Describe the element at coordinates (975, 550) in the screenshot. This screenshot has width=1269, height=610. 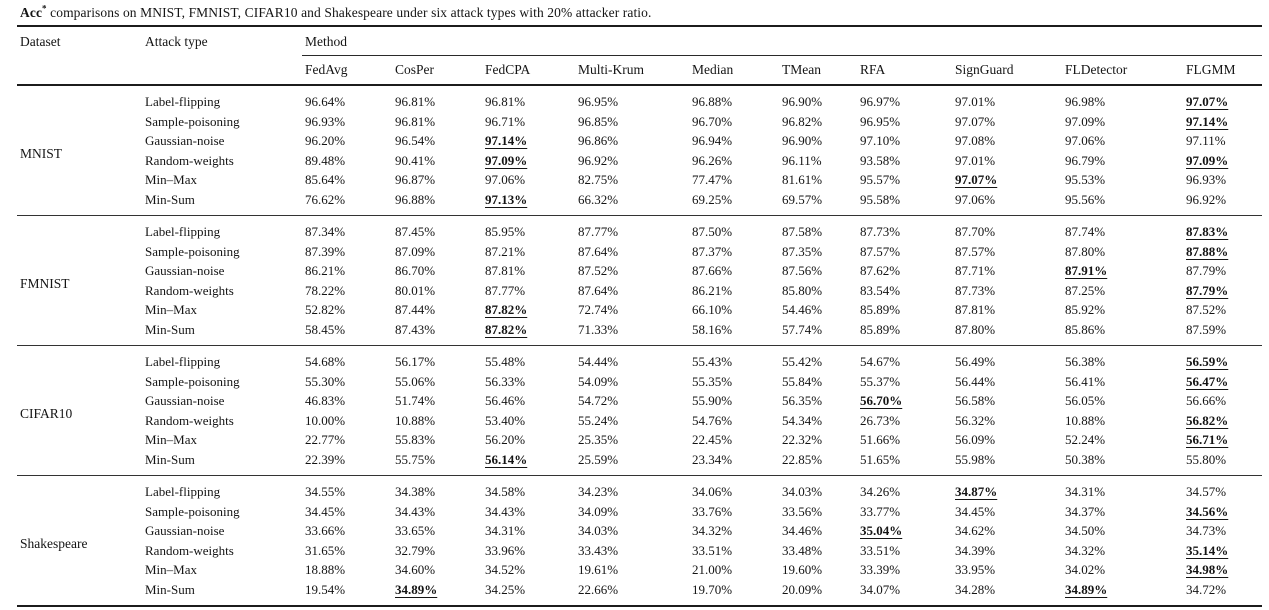
I see `accuracy-value-cell: 34.39%` at that location.